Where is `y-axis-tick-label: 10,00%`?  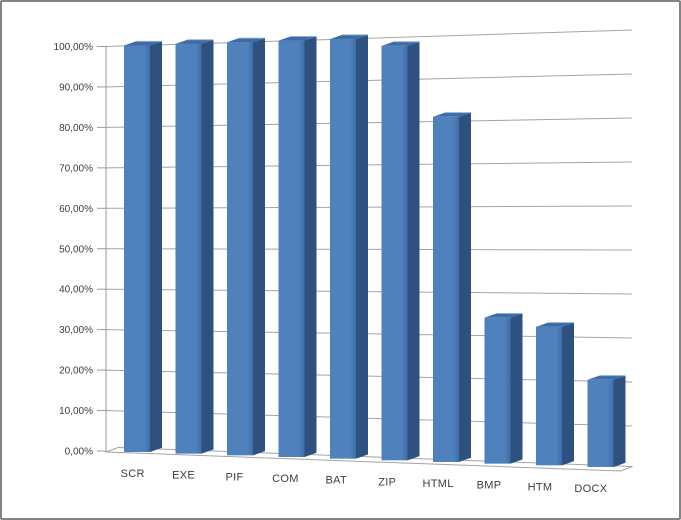
y-axis-tick-label: 10,00% is located at coordinates (76, 411).